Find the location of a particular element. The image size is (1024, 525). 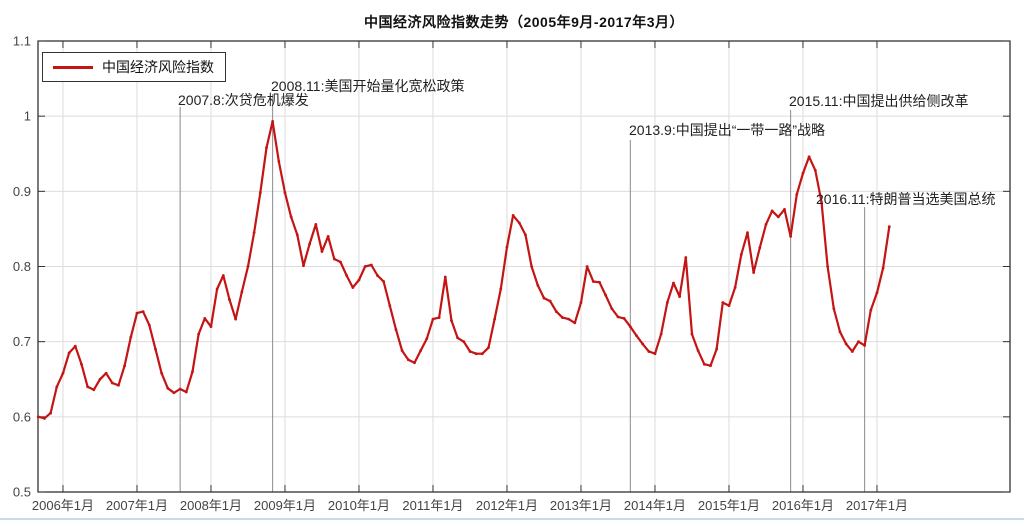

event-annotation-2016-11: 2016.11:特朗普当选美国总统 is located at coordinates (906, 199).